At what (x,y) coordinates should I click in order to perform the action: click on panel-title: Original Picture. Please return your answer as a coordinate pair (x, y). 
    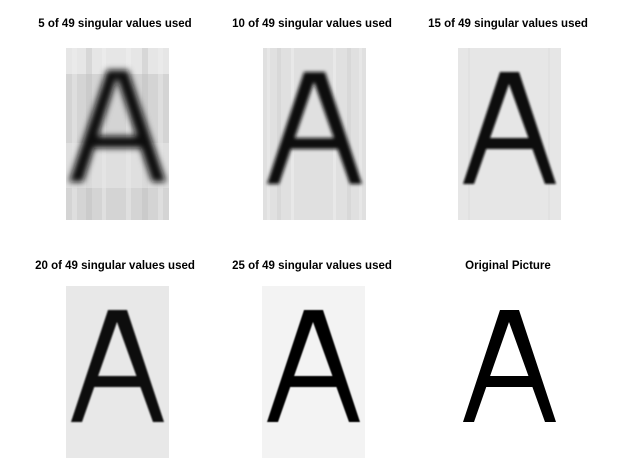
    Looking at the image, I should click on (508, 266).